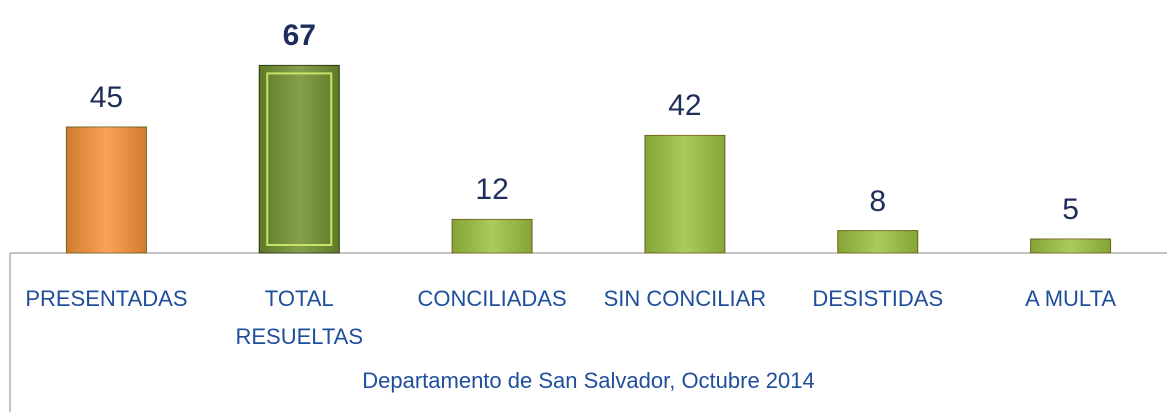 This screenshot has height=412, width=1167. Describe the element at coordinates (106, 97) in the screenshot. I see `value-label: 45` at that location.